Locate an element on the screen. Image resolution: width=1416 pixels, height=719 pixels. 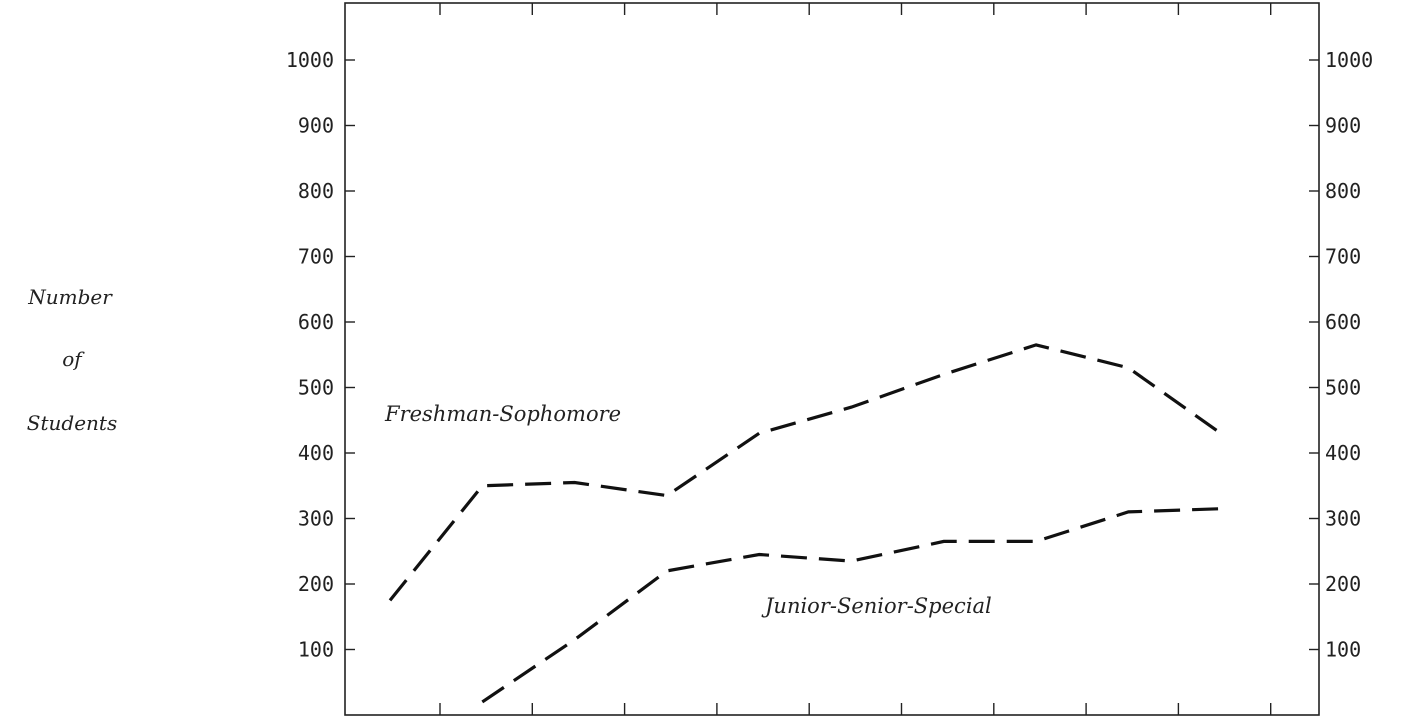
y-tick-label-left: 800 is located at coordinates (316, 191).